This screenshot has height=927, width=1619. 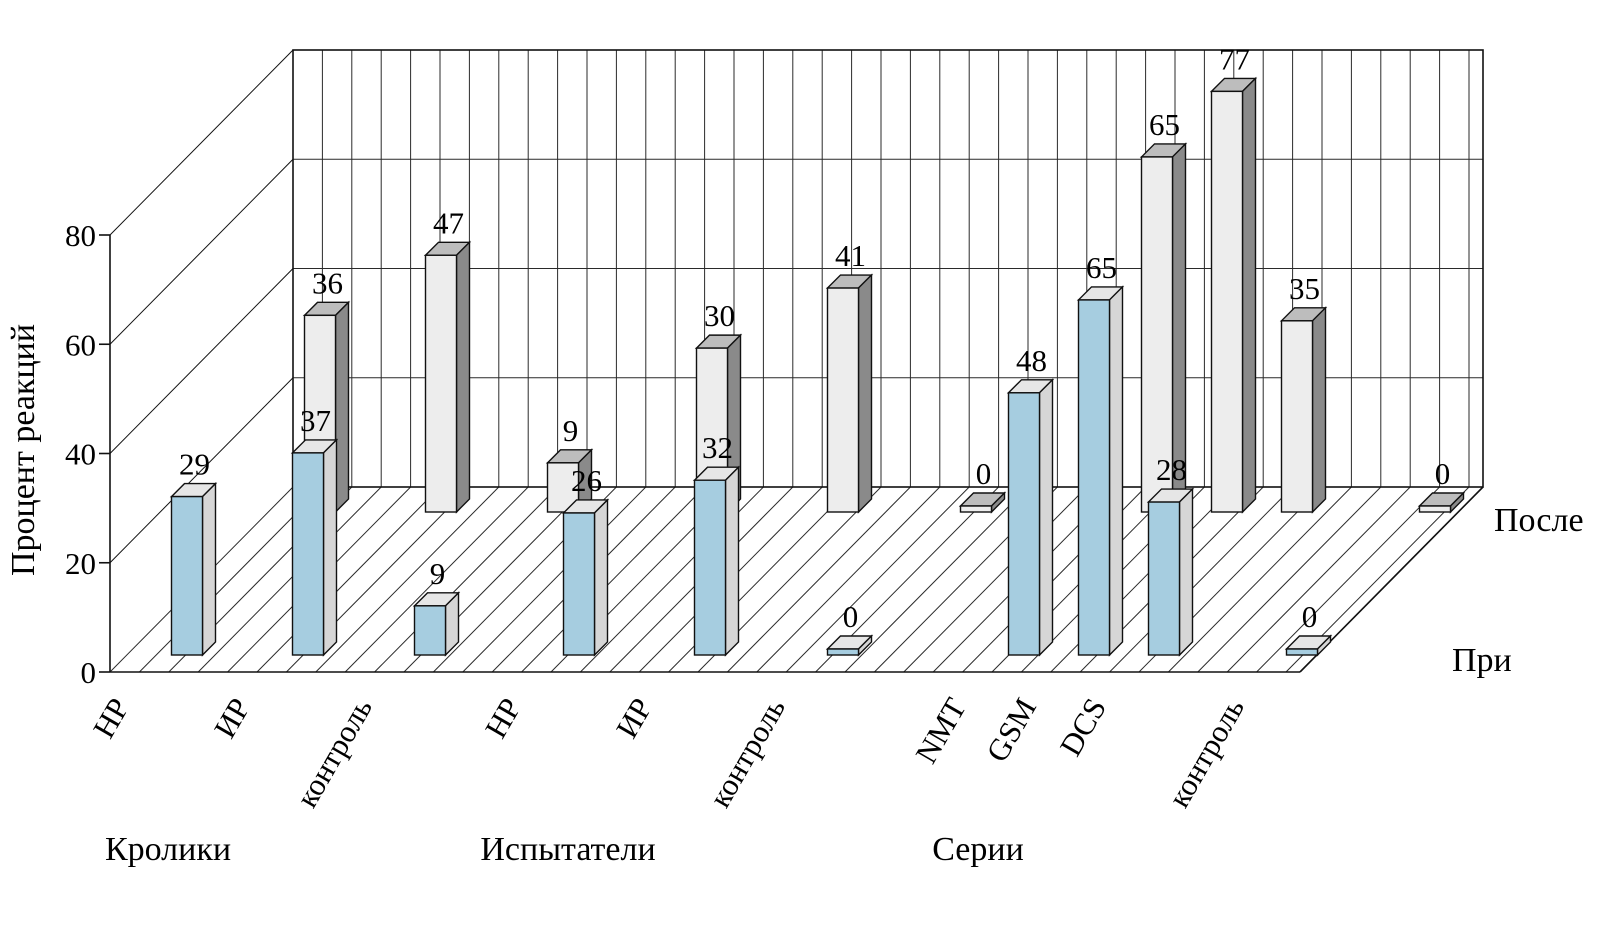 What do you see at coordinates (1441, 502) in the screenshot?
I see `bar-После-контроль-9` at bounding box center [1441, 502].